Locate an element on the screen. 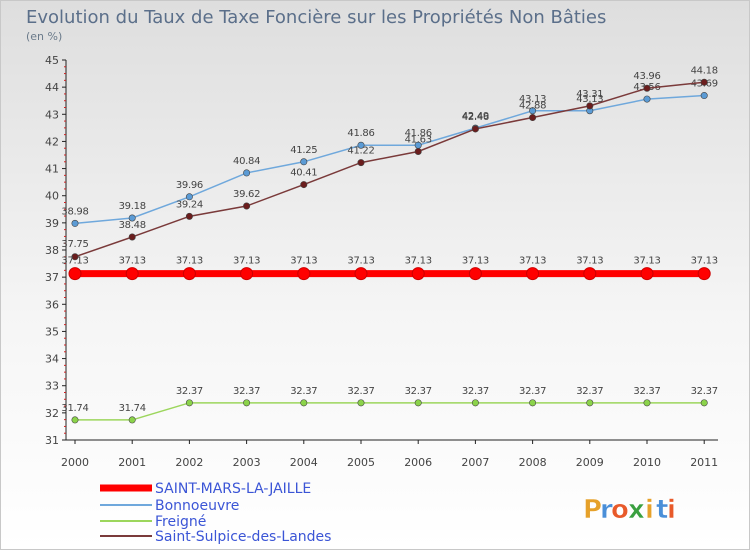 Image resolution: width=750 pixels, height=550 pixels. y-tick-label: 45 is located at coordinates (52, 60).